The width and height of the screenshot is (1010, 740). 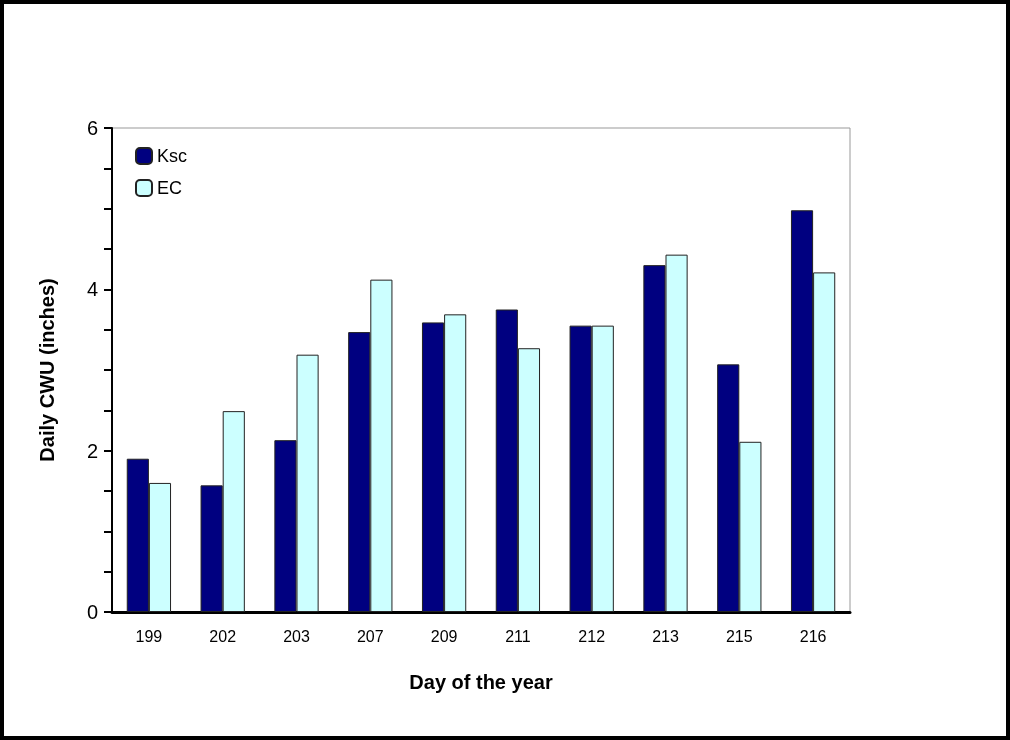 What do you see at coordinates (172, 156) in the screenshot?
I see `legend-label: Ksc` at bounding box center [172, 156].